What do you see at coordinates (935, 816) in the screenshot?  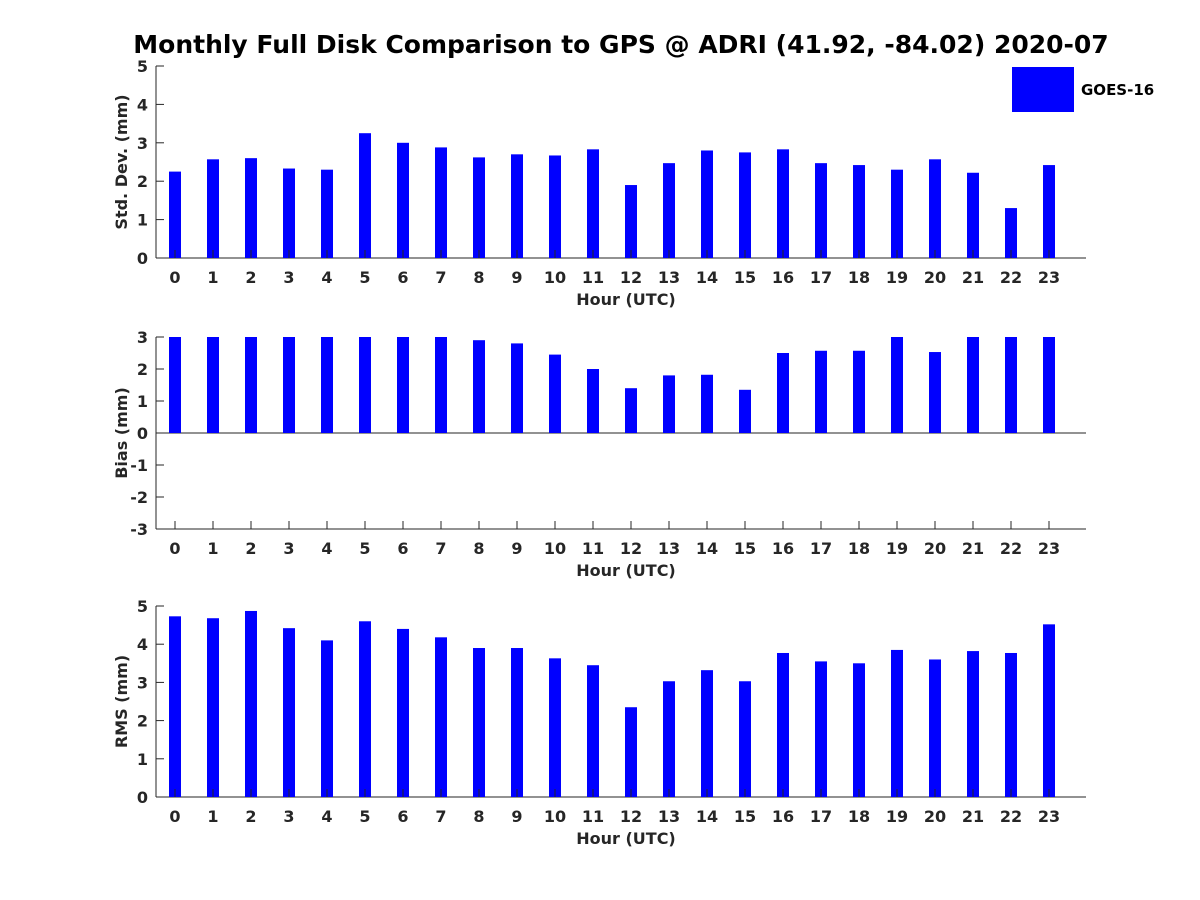 I see `rms-x-tick-label: 20` at bounding box center [935, 816].